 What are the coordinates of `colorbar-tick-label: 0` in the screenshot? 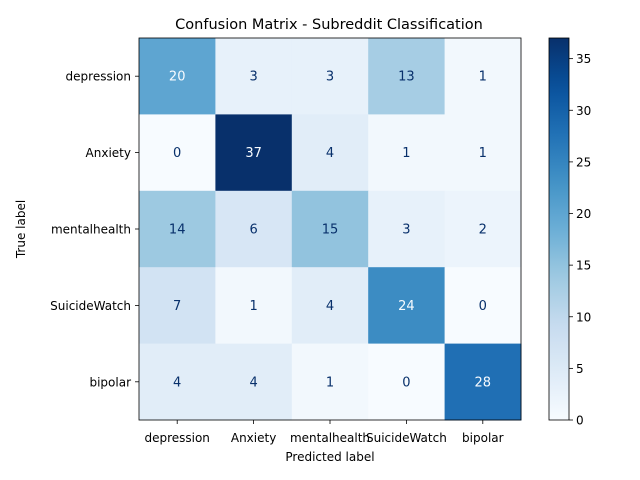 It's located at (580, 421).